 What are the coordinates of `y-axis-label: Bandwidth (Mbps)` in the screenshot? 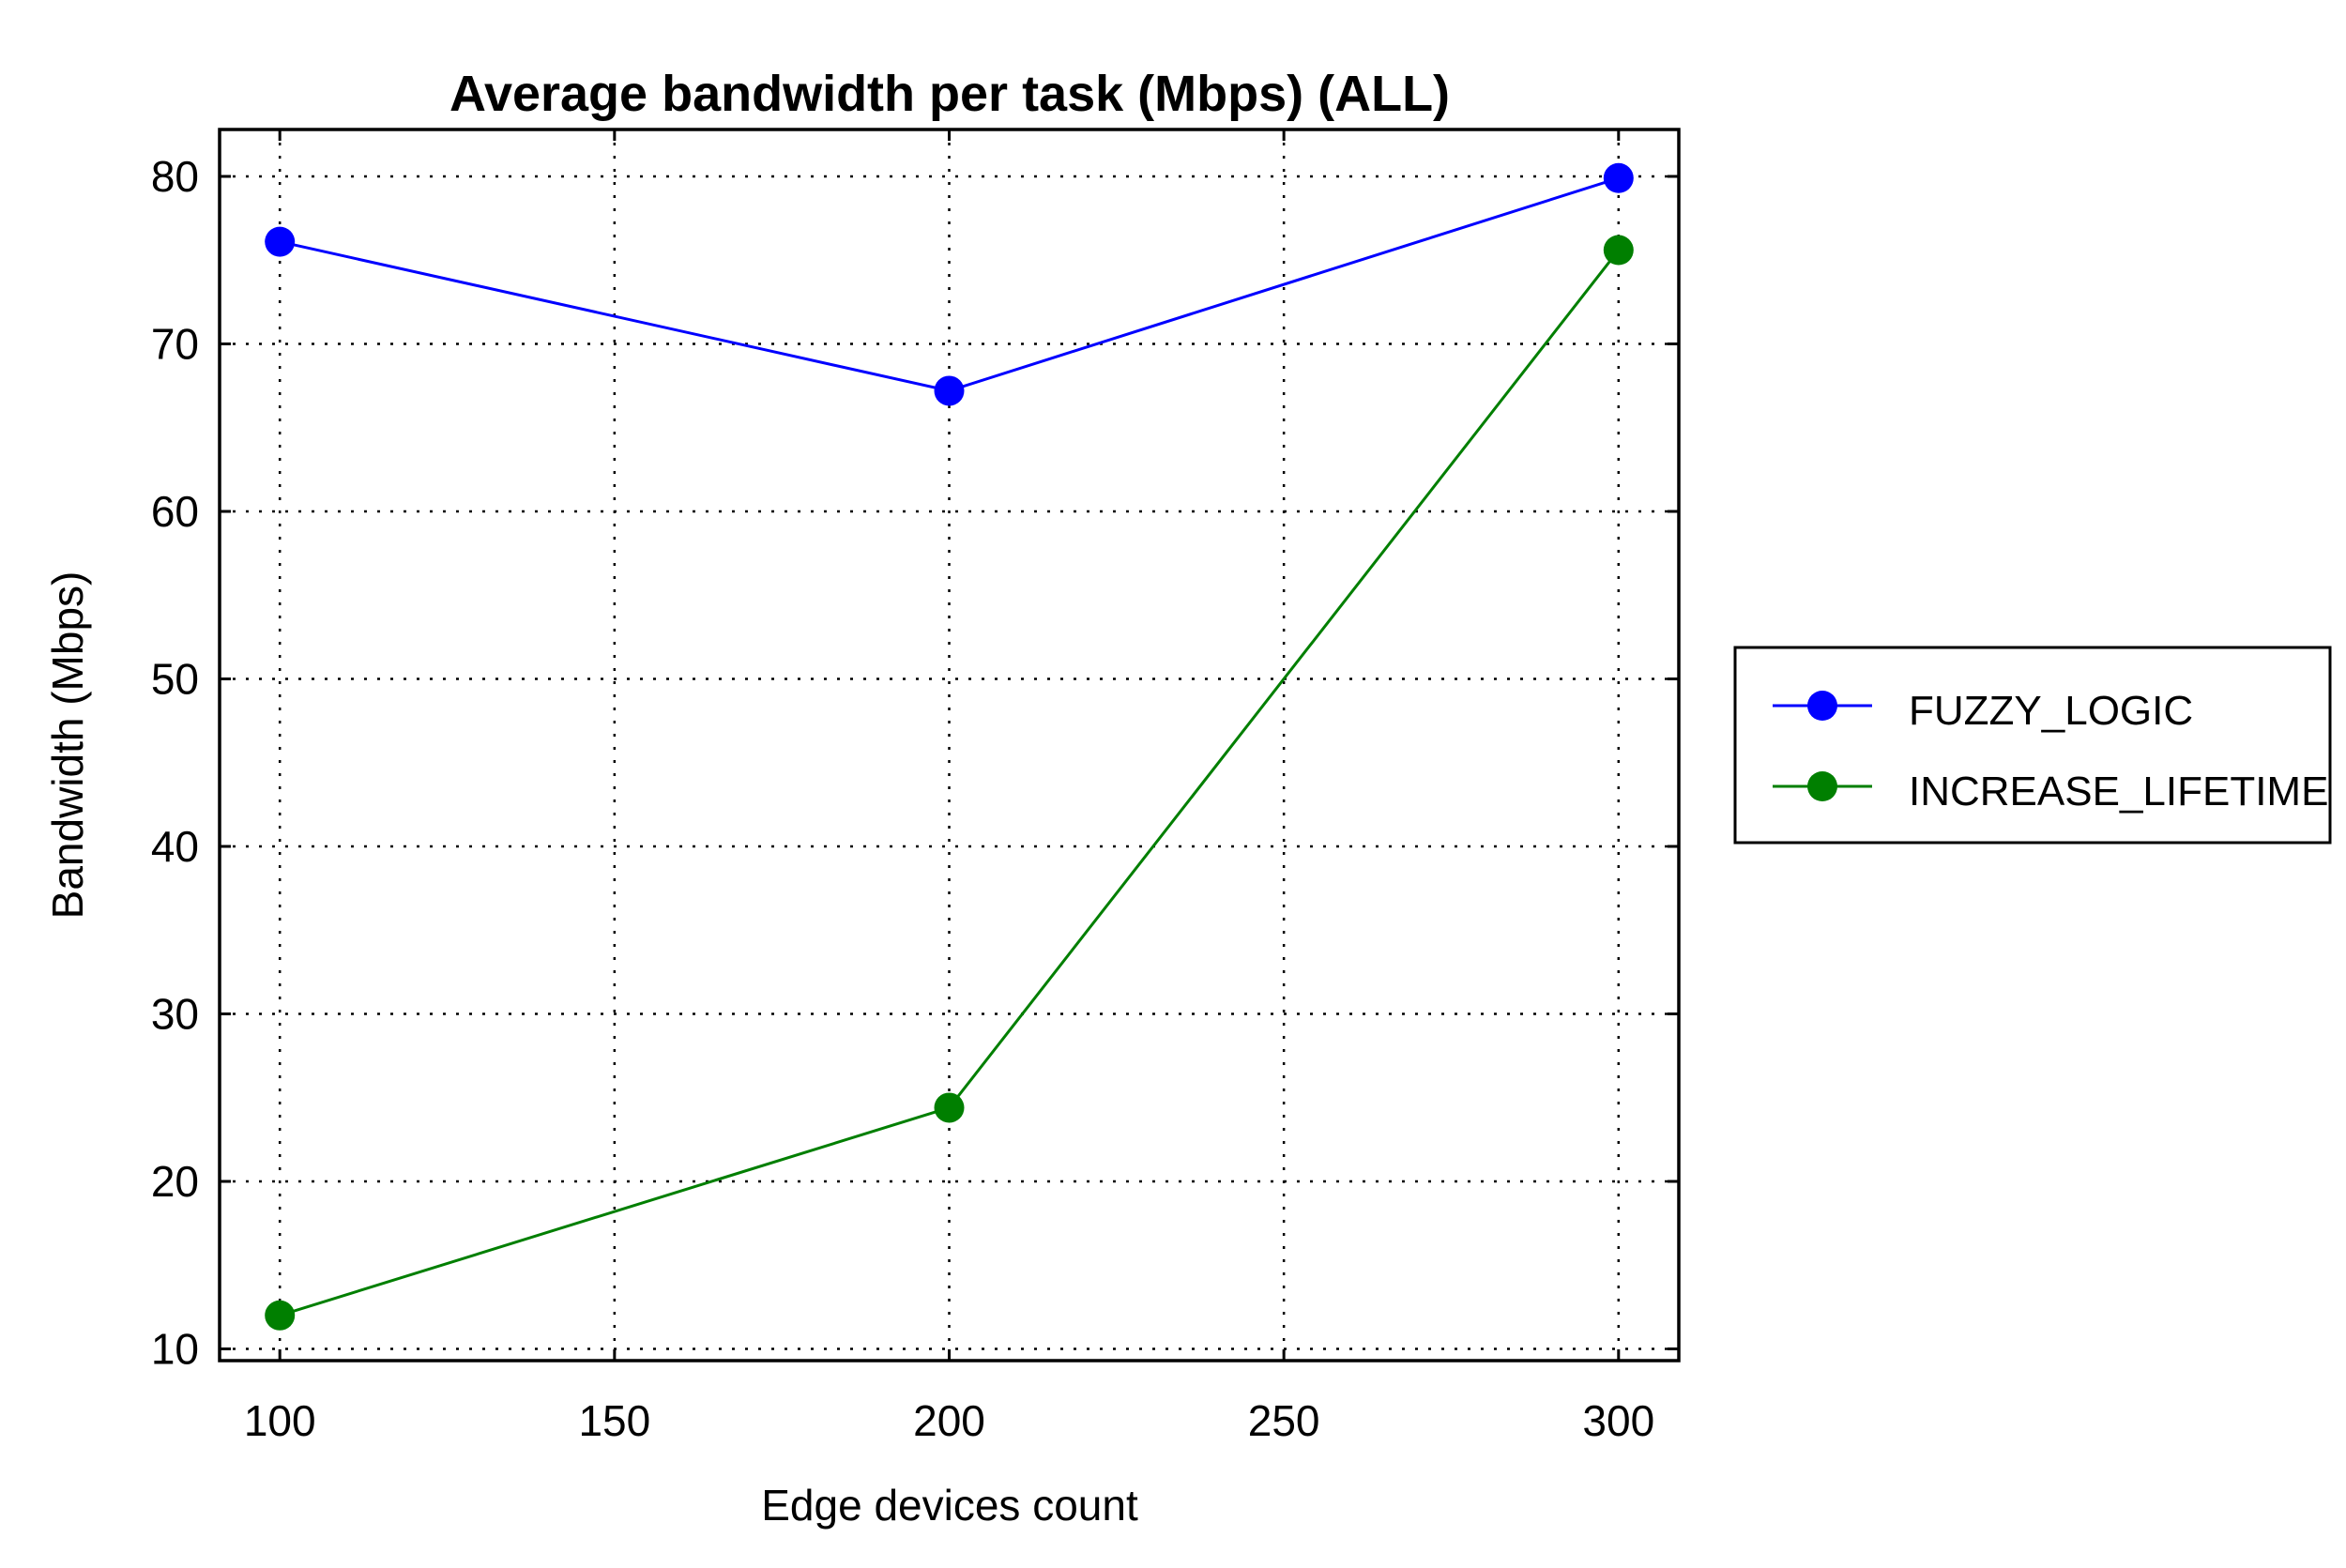 It's located at (67, 745).